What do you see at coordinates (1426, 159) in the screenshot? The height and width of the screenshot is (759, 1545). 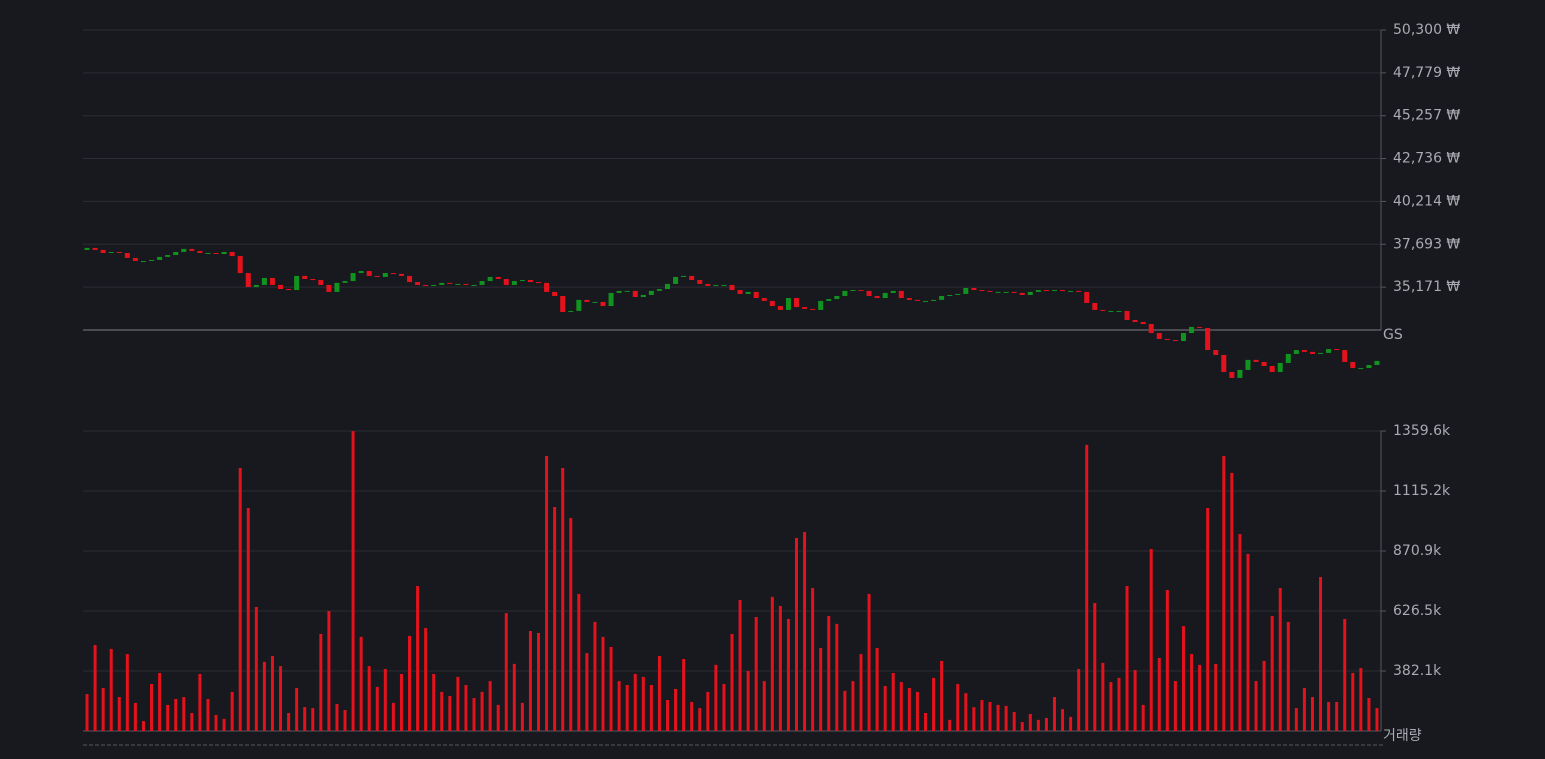 I see `y-tick-label: 42,736 ₩` at bounding box center [1426, 159].